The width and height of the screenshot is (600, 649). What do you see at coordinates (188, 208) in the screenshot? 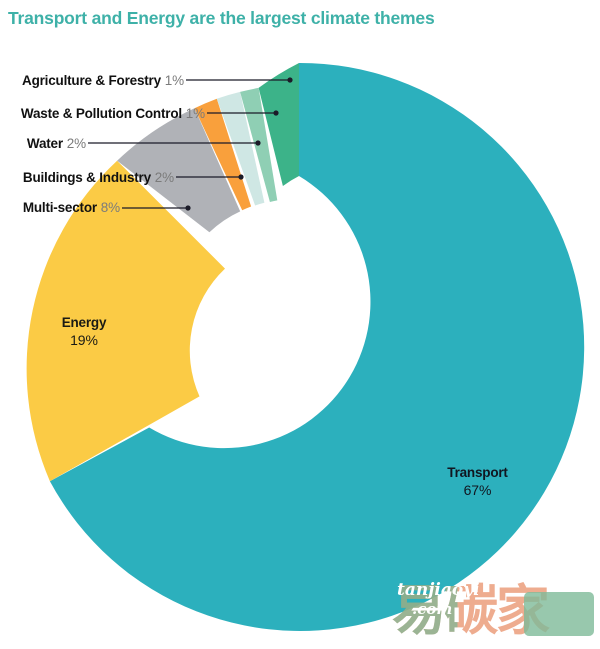
I see `leader-dot-multi-sector` at bounding box center [188, 208].